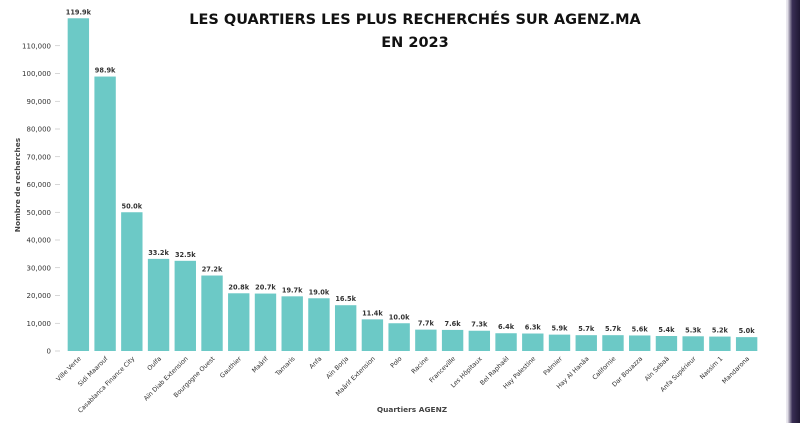 This screenshot has height=423, width=800. Describe the element at coordinates (39, 213) in the screenshot. I see `y-tick-label: 50,000` at that location.